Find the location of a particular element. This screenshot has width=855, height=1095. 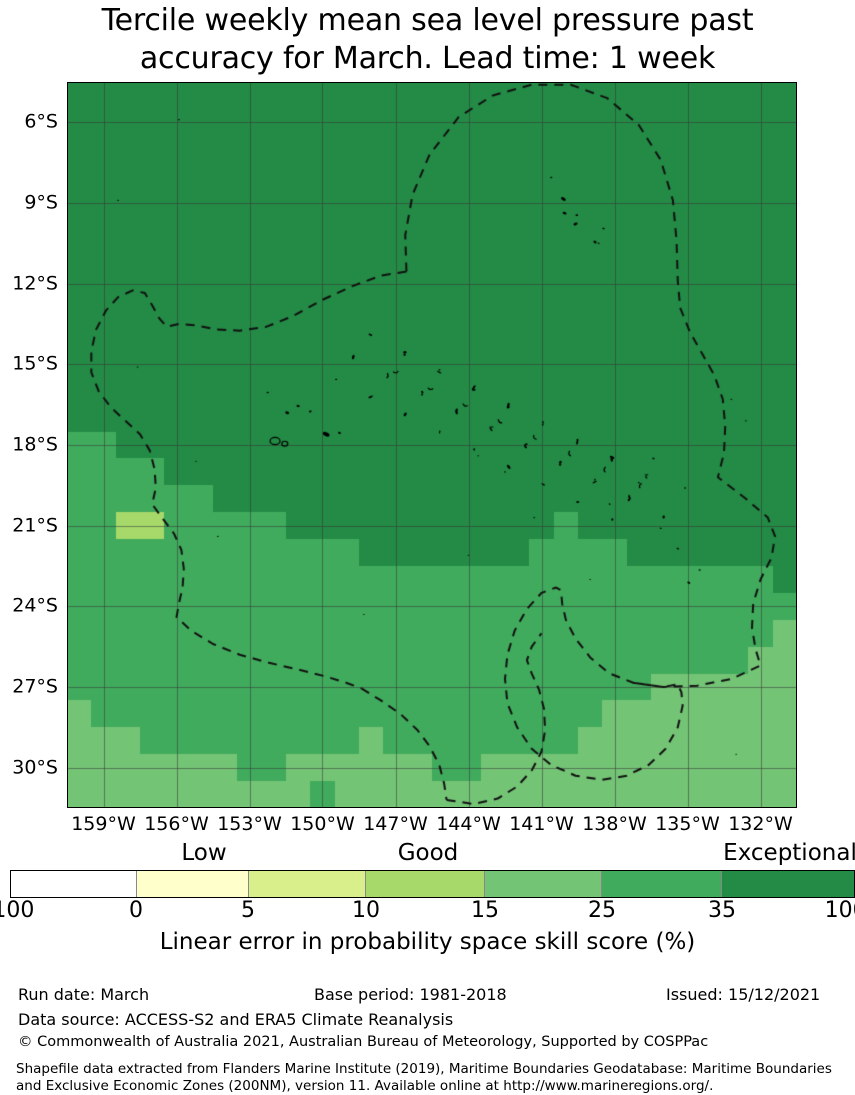

colorbar-tick-label: 10 is located at coordinates (366, 910).